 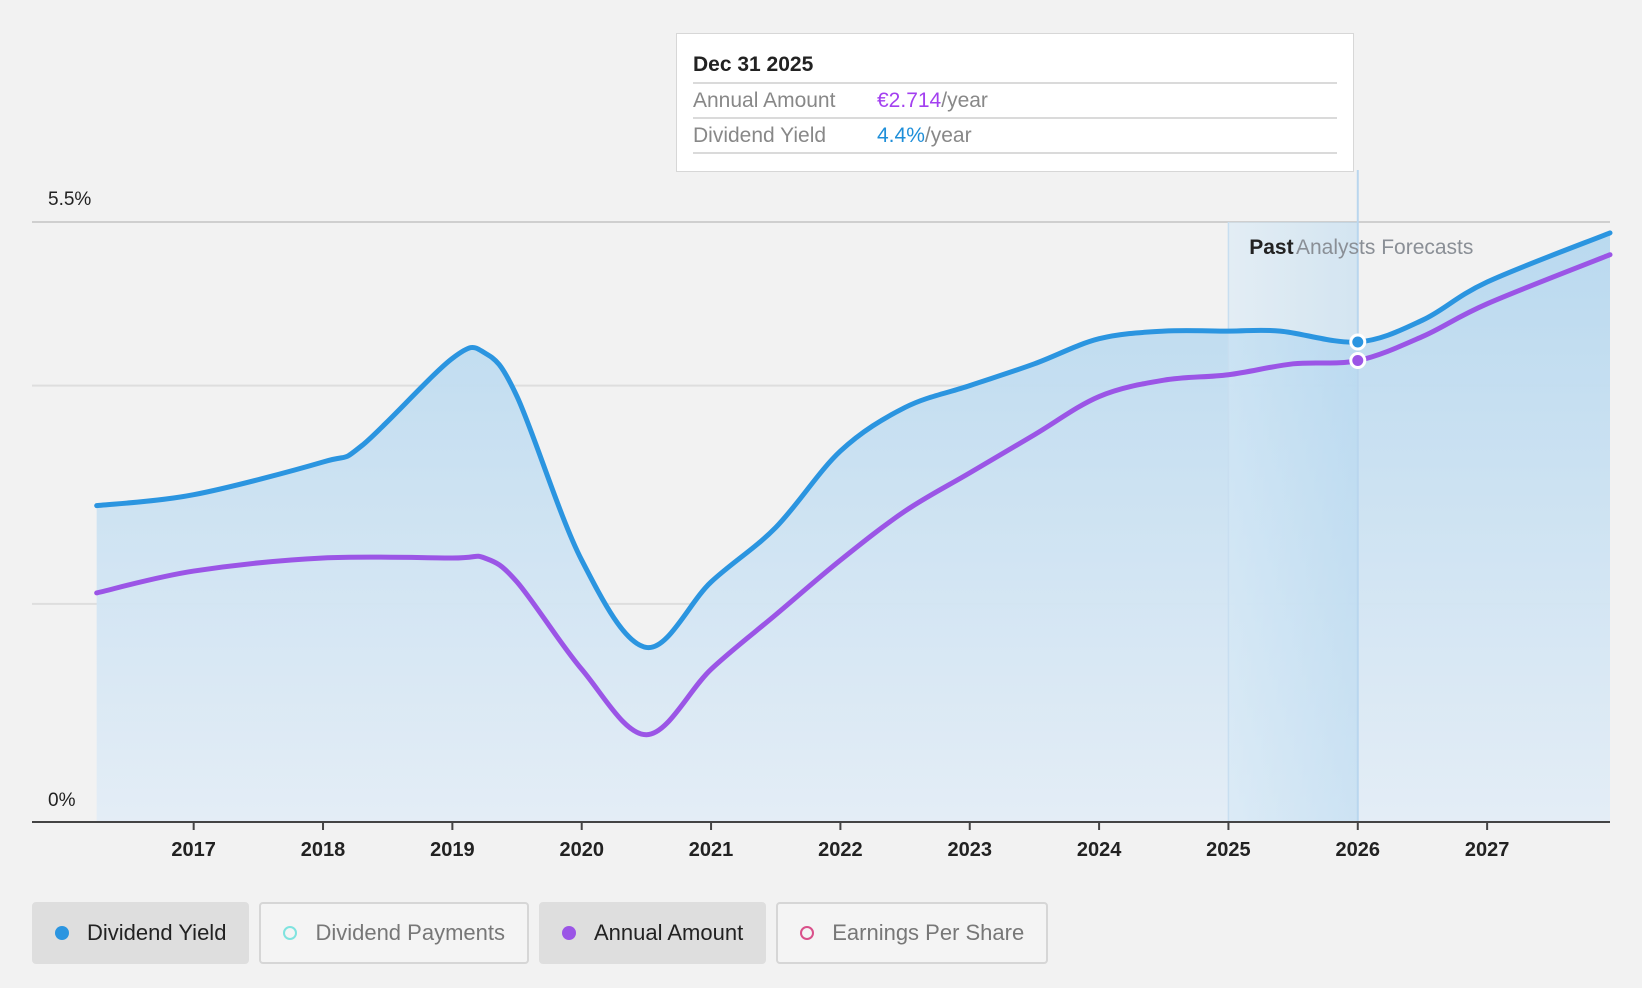 I want to click on tooltip-date: Dec 31 2025, so click(x=1015, y=66).